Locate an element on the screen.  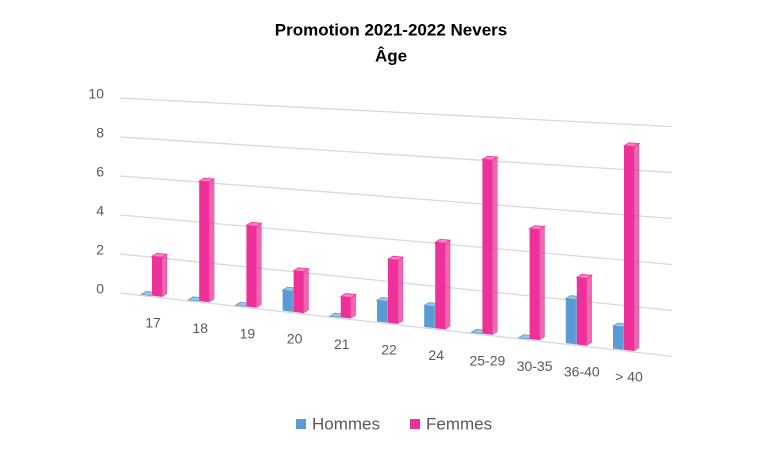
legend-label: Hommes is located at coordinates (346, 423).